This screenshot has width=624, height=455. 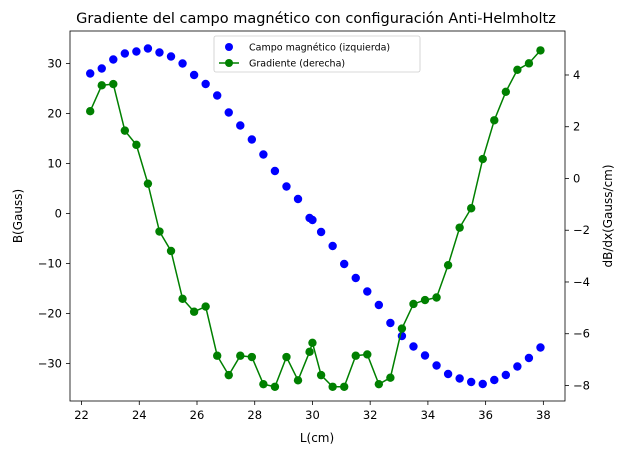 I want to click on x-tick-label: 22, so click(x=81, y=415).